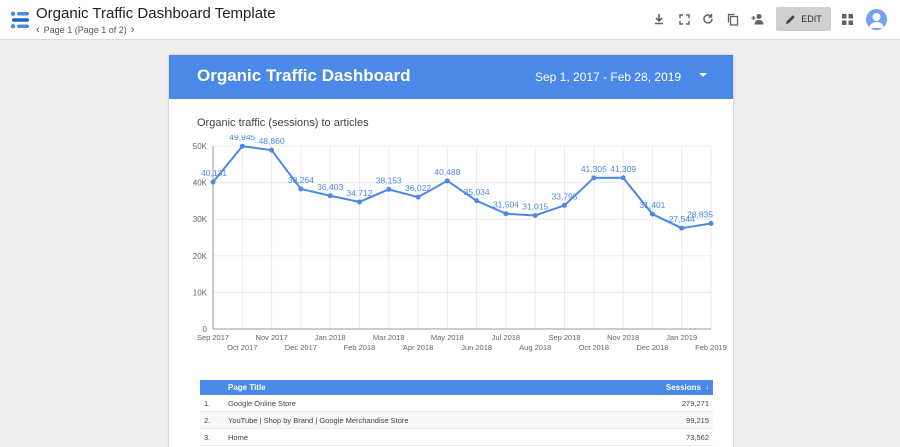 This screenshot has height=447, width=900. I want to click on data-label: 40,488, so click(447, 172).